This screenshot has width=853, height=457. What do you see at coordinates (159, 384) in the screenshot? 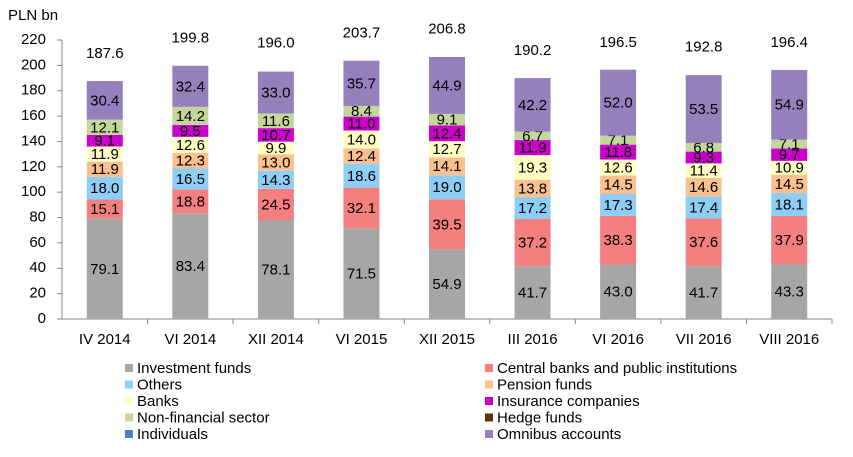
I see `legend-label: Others` at bounding box center [159, 384].